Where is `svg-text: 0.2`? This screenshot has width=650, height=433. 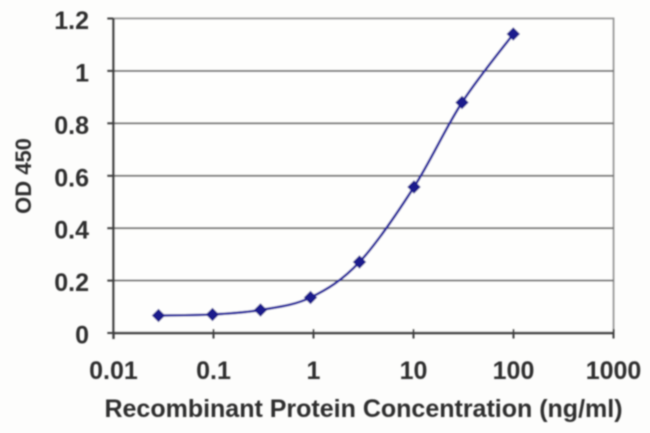 svg-text: 0.2 is located at coordinates (71, 283).